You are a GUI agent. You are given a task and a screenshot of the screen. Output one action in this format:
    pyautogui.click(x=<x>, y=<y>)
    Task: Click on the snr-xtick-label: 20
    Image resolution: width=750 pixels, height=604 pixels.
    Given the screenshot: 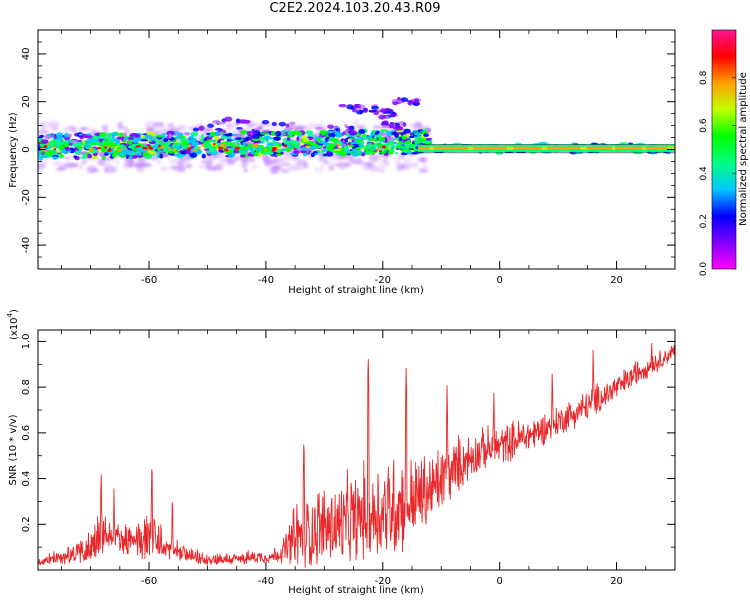 What is the action you would take?
    pyautogui.click(x=616, y=581)
    